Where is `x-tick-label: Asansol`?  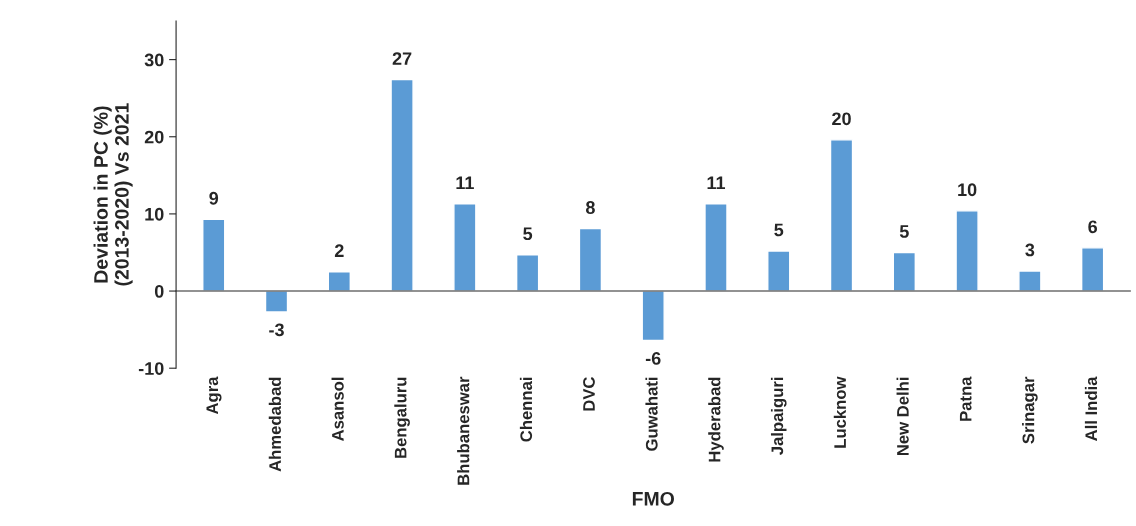 x-tick-label: Asansol is located at coordinates (337, 409).